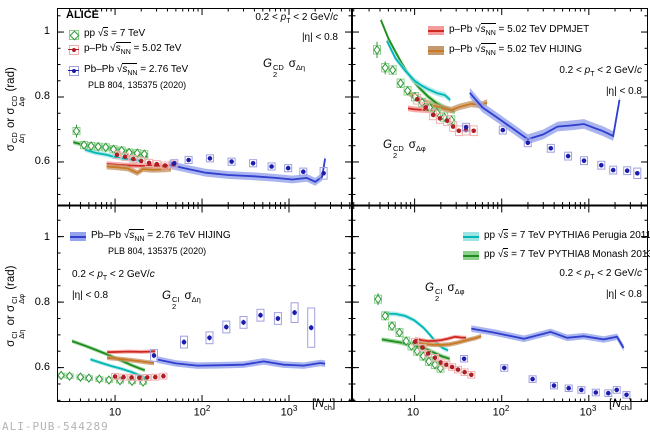 The image size is (650, 439). Describe the element at coordinates (106, 34) in the screenshot. I see `legend-pp-data: pp √s = 7 TeV` at that location.